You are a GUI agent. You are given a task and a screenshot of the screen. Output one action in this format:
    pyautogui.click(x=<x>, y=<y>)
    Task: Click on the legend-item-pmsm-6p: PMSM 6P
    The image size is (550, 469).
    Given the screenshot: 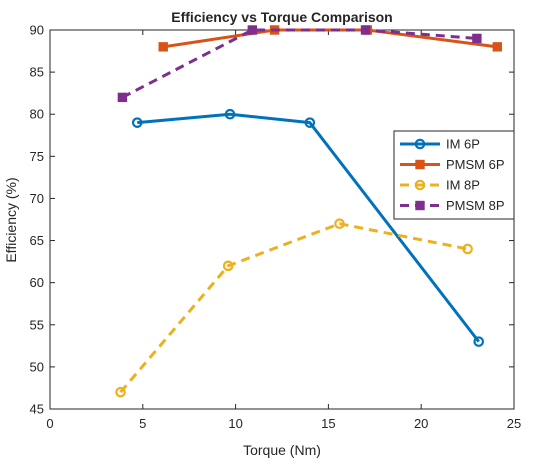 What is the action you would take?
    pyautogui.click(x=452, y=164)
    